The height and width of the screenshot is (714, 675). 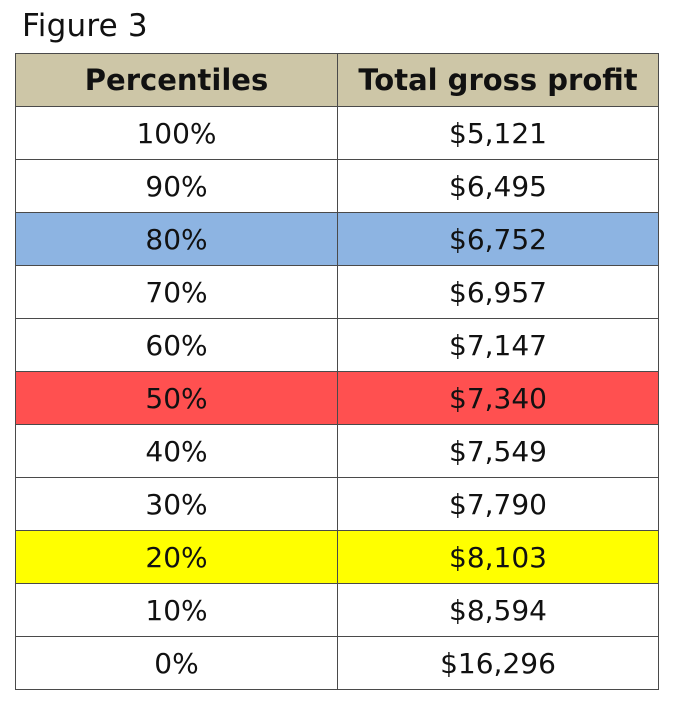 I want to click on table-row: 90% $6,495, so click(x=337, y=186).